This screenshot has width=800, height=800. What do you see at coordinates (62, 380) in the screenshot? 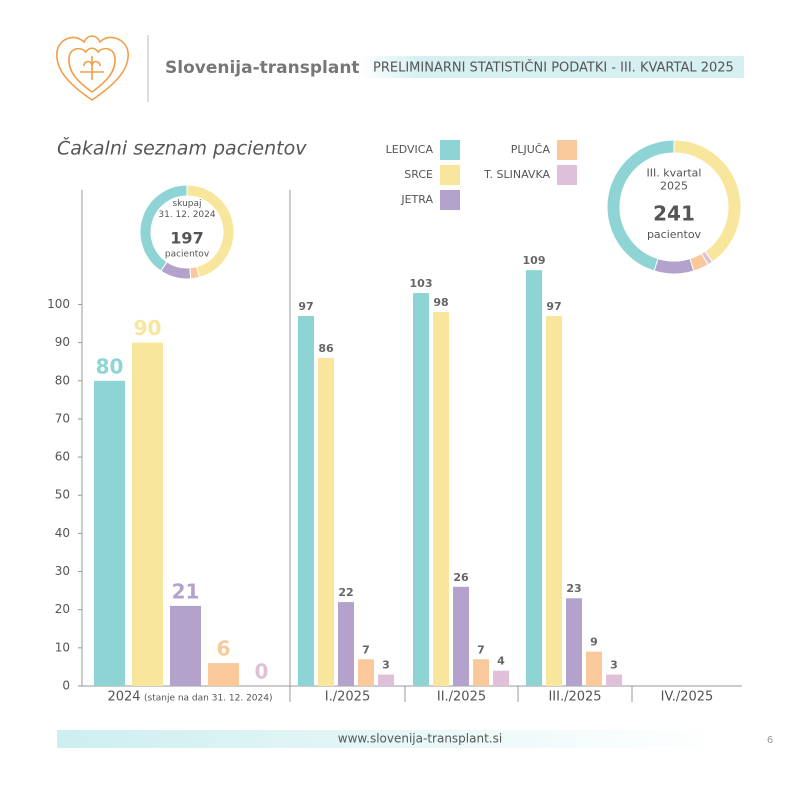
I see `y-tick-label: 80` at bounding box center [62, 380].